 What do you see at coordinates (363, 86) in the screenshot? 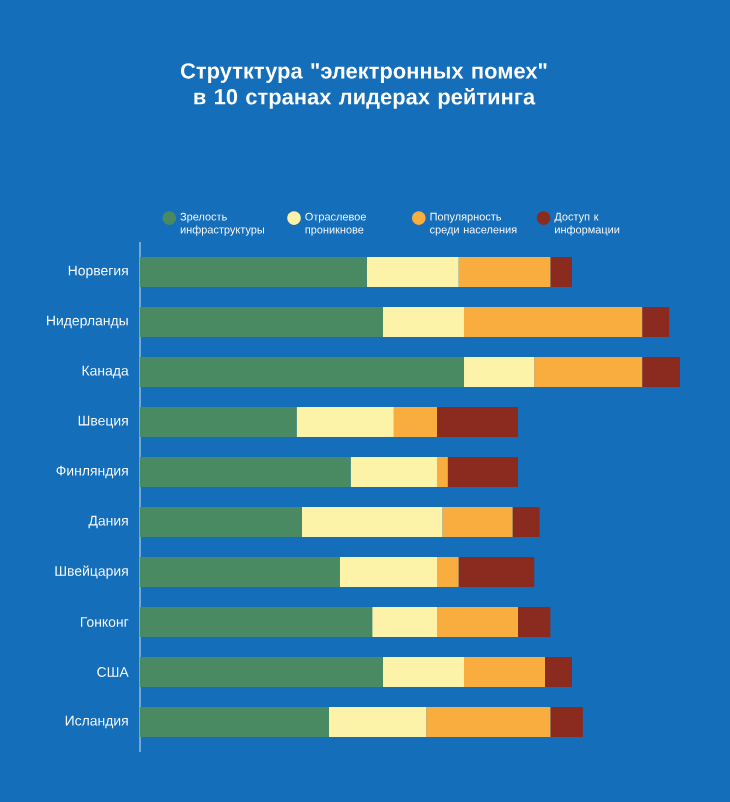
I see `chart-title: Струтктура "электронных помех" в 10 странах лидерах рейтинга` at bounding box center [363, 86].